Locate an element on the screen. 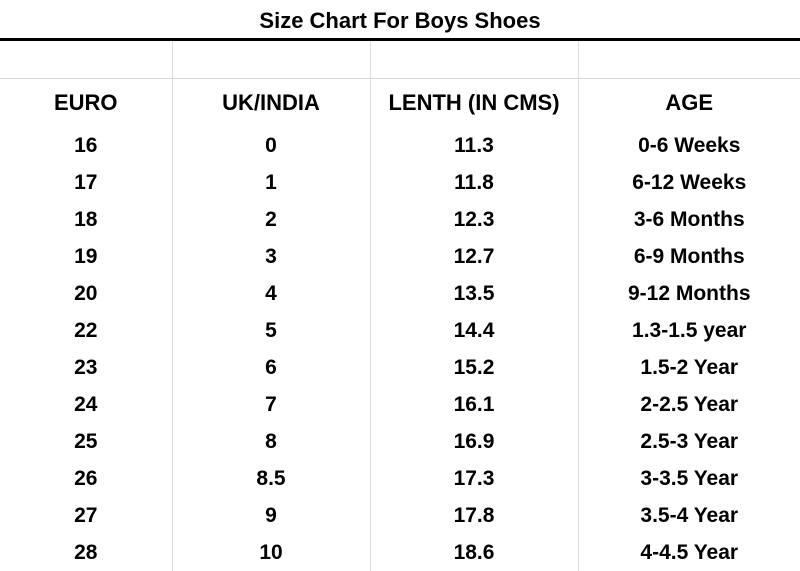 This screenshot has width=800, height=571. length-cell: 12.3 is located at coordinates (474, 219).